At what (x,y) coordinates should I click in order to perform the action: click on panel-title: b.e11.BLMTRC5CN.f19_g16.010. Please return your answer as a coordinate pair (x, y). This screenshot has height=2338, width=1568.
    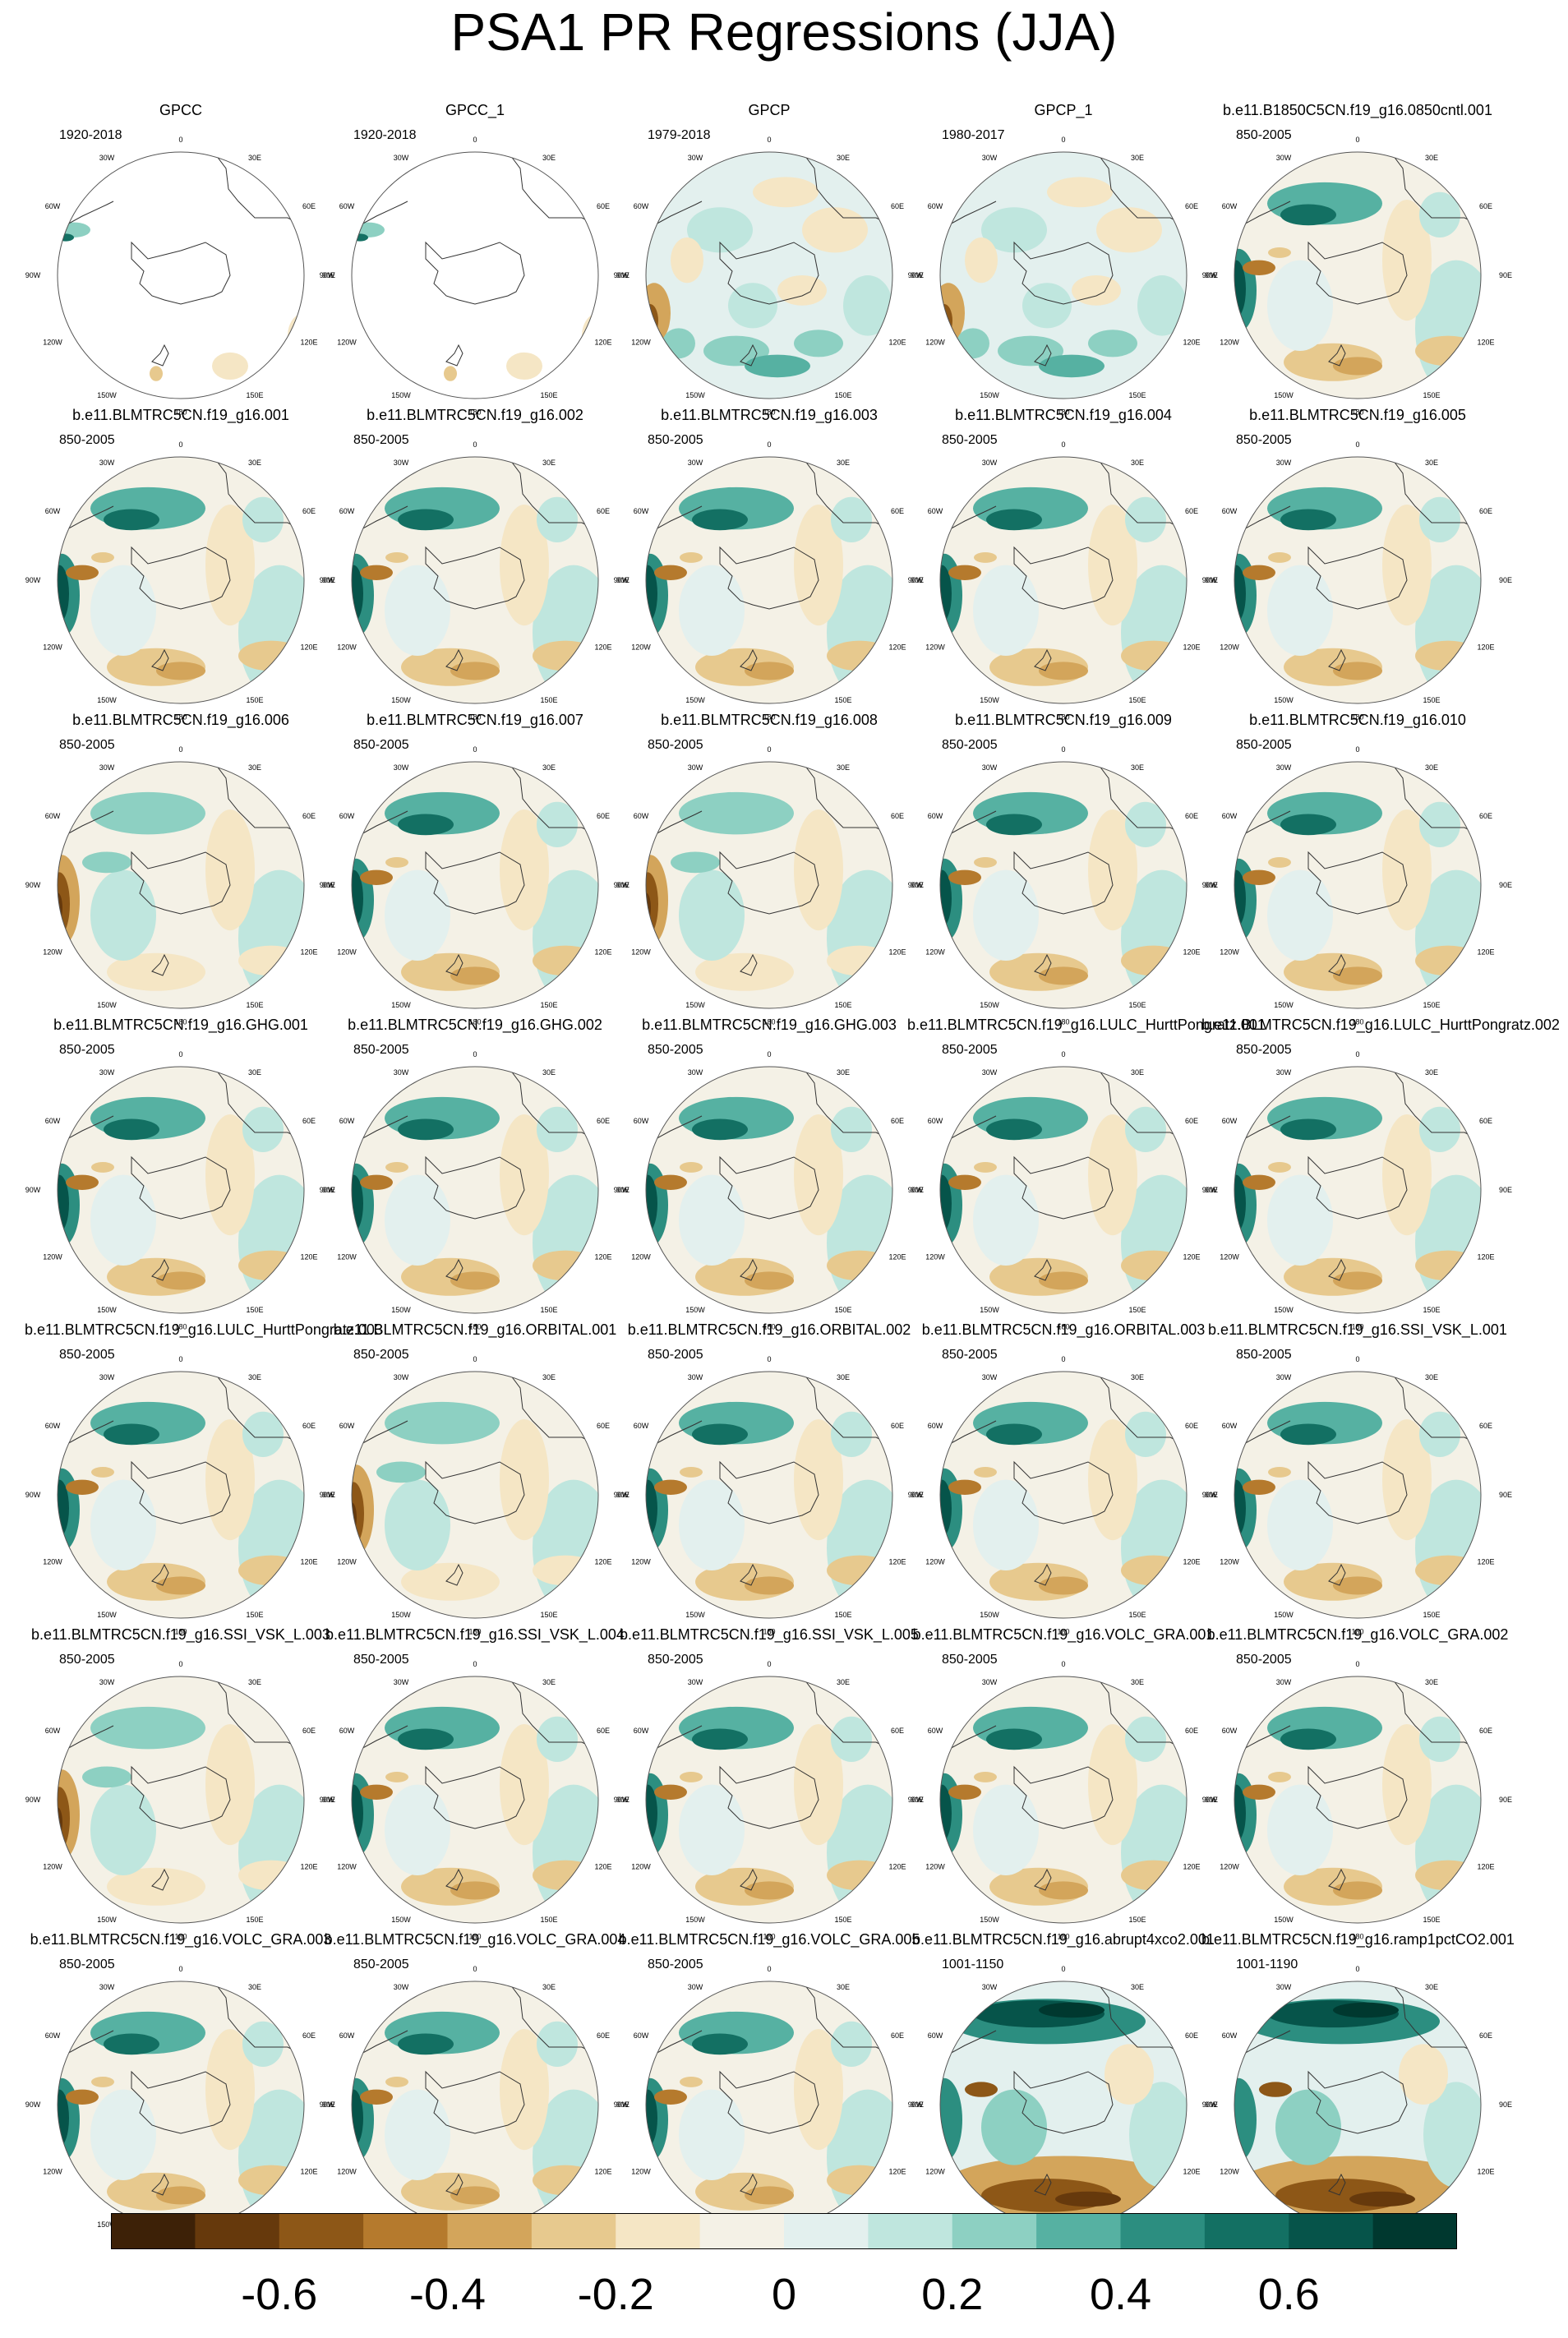
    Looking at the image, I should click on (1357, 720).